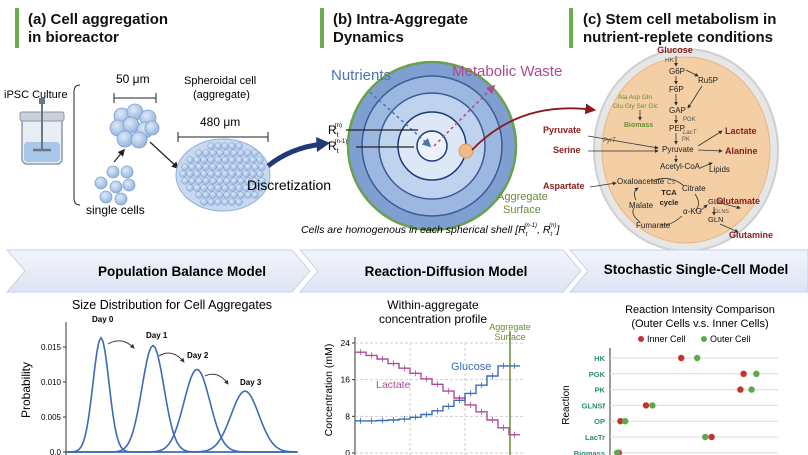 The image size is (808, 455). I want to click on size-bar-small, so click(135, 98).